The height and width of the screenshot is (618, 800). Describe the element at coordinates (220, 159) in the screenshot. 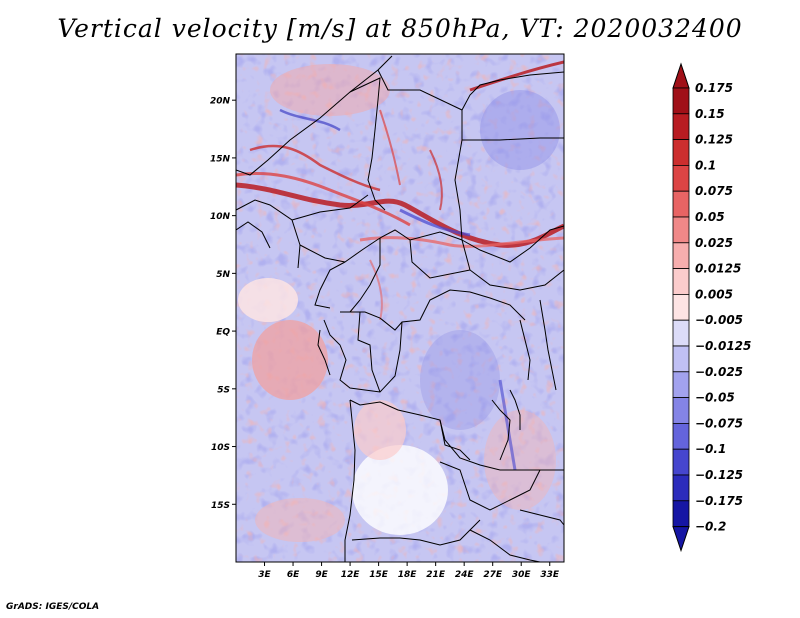

I see `lat-tick-label: 15N` at that location.